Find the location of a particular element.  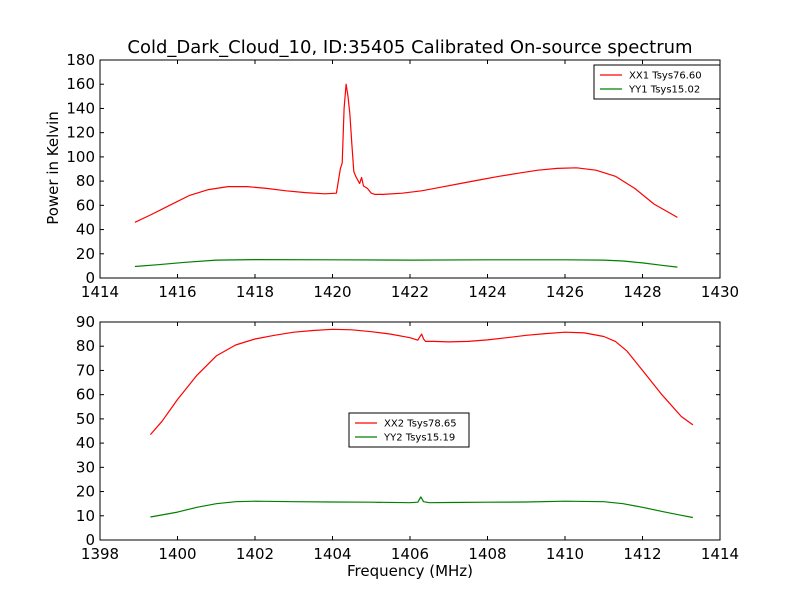

bottom-y-tick-label: 60 is located at coordinates (85, 395).